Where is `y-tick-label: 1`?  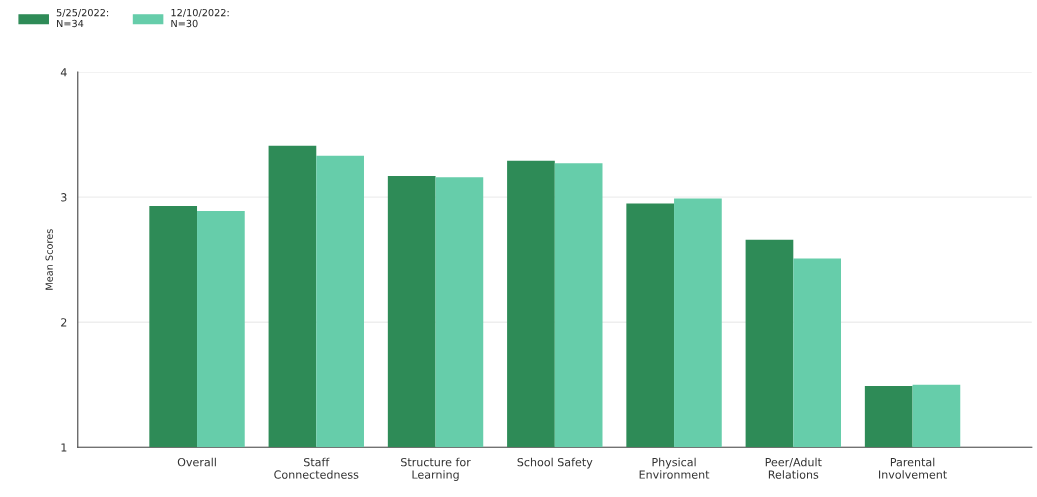
y-tick-label: 1 is located at coordinates (64, 447).